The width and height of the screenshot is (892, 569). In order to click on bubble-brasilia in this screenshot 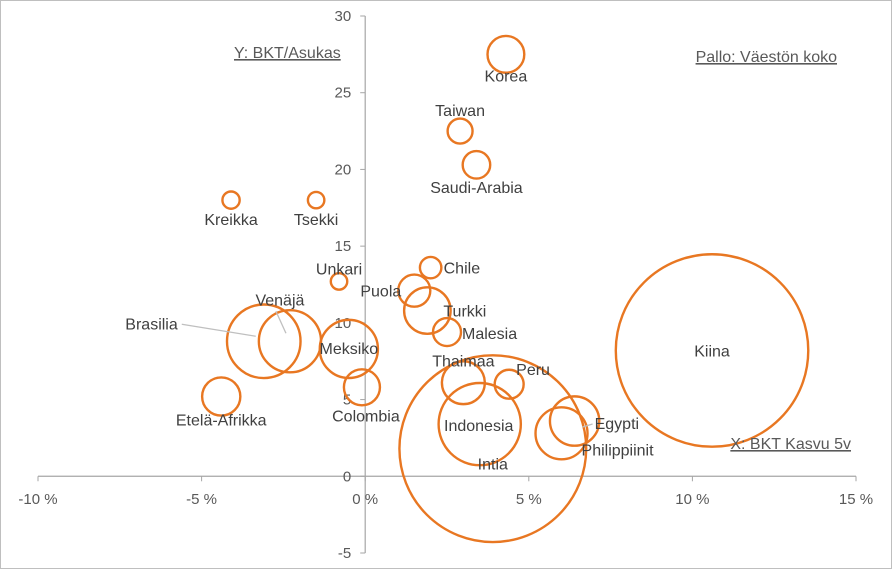, I will do `click(263, 341)`.